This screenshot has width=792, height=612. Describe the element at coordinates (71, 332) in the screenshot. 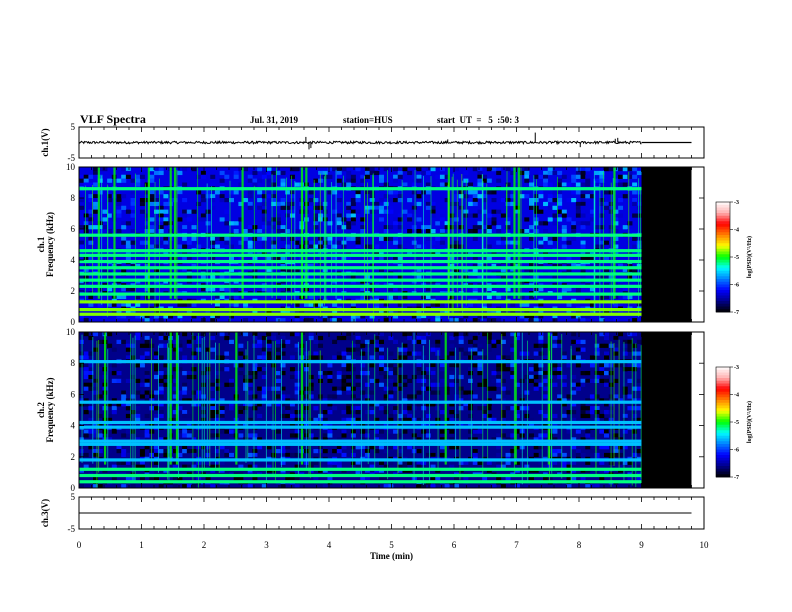

I see `y-tick-label: 10` at that location.